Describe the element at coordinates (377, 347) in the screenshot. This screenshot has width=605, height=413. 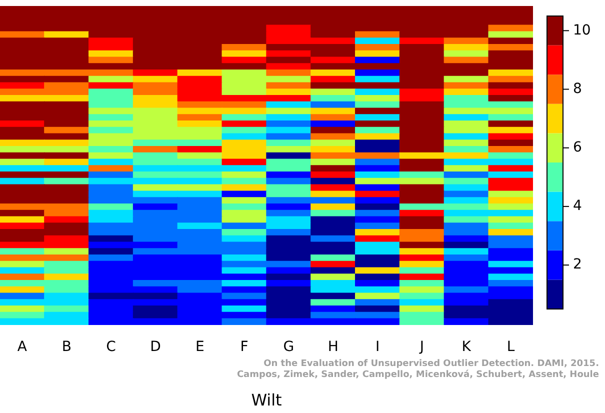
I see `x-tick-label: I` at that location.